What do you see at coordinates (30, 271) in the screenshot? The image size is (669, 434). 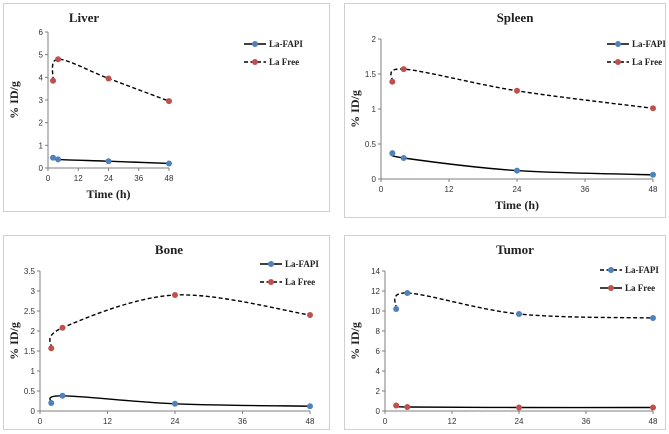 I see `y-tick-label: 3.5` at bounding box center [30, 271].